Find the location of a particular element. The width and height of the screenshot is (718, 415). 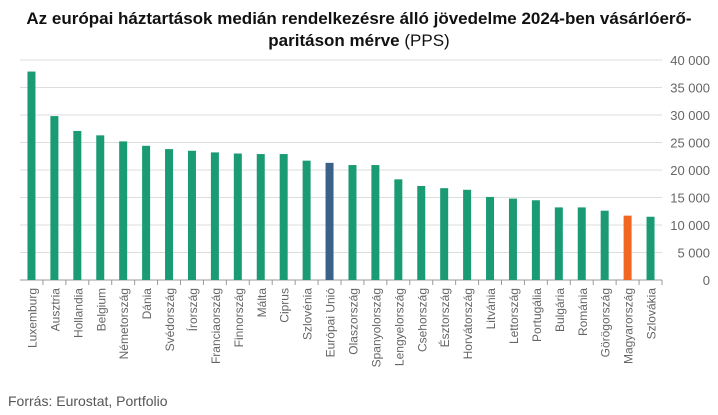

x-tick-label: Málta is located at coordinates (262, 303).